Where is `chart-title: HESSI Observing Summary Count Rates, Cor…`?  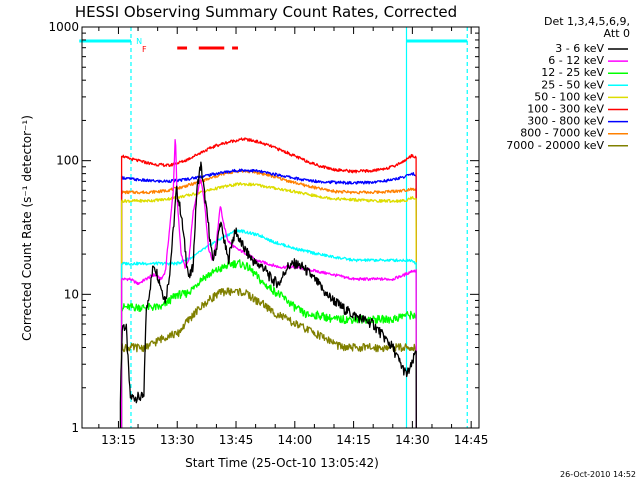
chart-title: HESSI Observing Summary Count Rates, Cor… is located at coordinates (266, 12).